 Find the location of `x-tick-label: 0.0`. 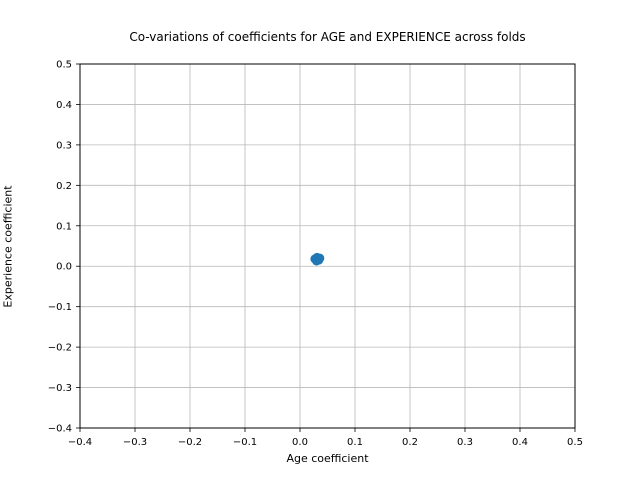

x-tick-label: 0.0 is located at coordinates (300, 442).